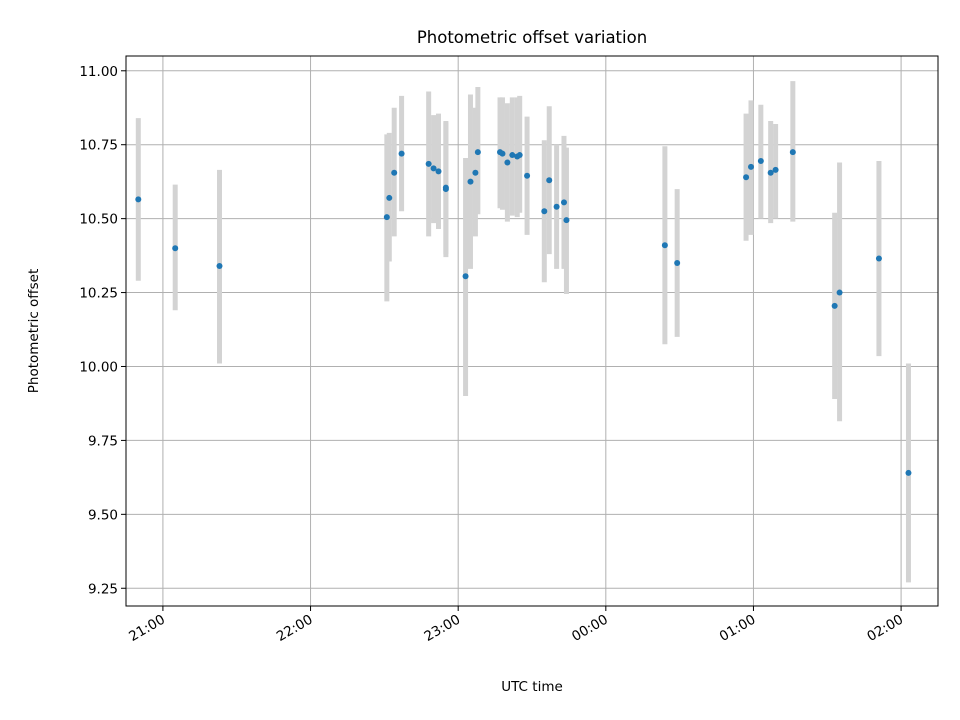  Describe the element at coordinates (885, 628) in the screenshot. I see `x-tick-label: 02:00` at that location.